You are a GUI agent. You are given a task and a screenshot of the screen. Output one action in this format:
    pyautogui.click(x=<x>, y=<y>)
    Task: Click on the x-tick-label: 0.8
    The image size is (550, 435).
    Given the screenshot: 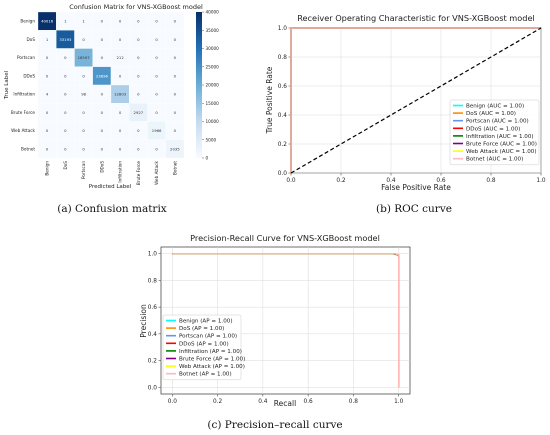 What is the action you would take?
    pyautogui.click(x=491, y=181)
    